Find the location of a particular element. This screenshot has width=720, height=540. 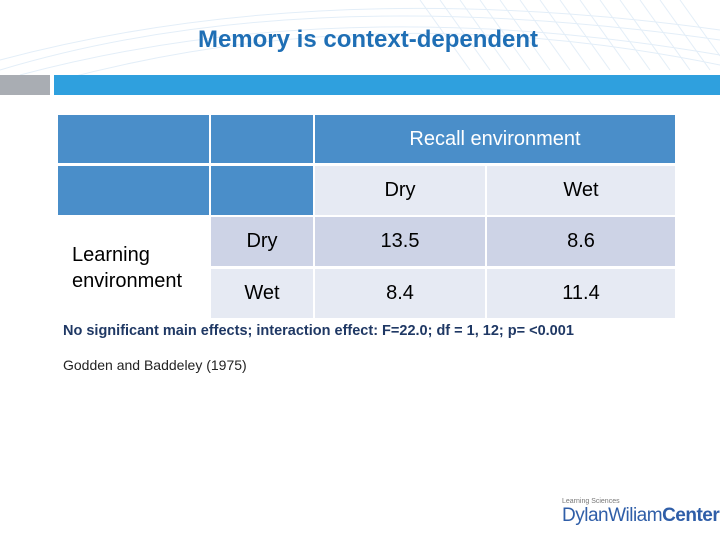

title-underline-blue is located at coordinates (387, 85).